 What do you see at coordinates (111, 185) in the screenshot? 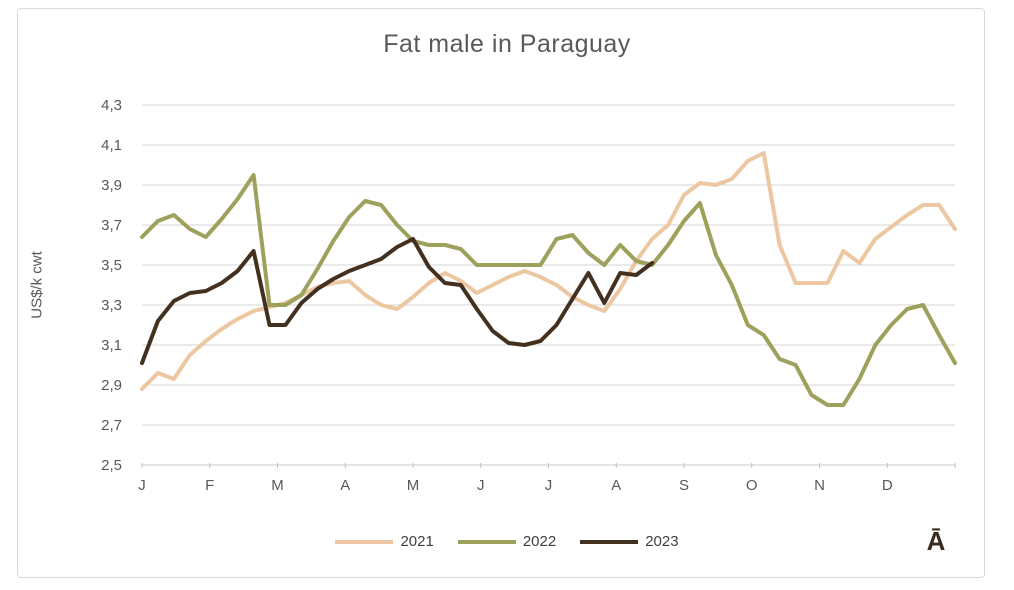
I see `y-tick-label: 3,9` at bounding box center [111, 185].